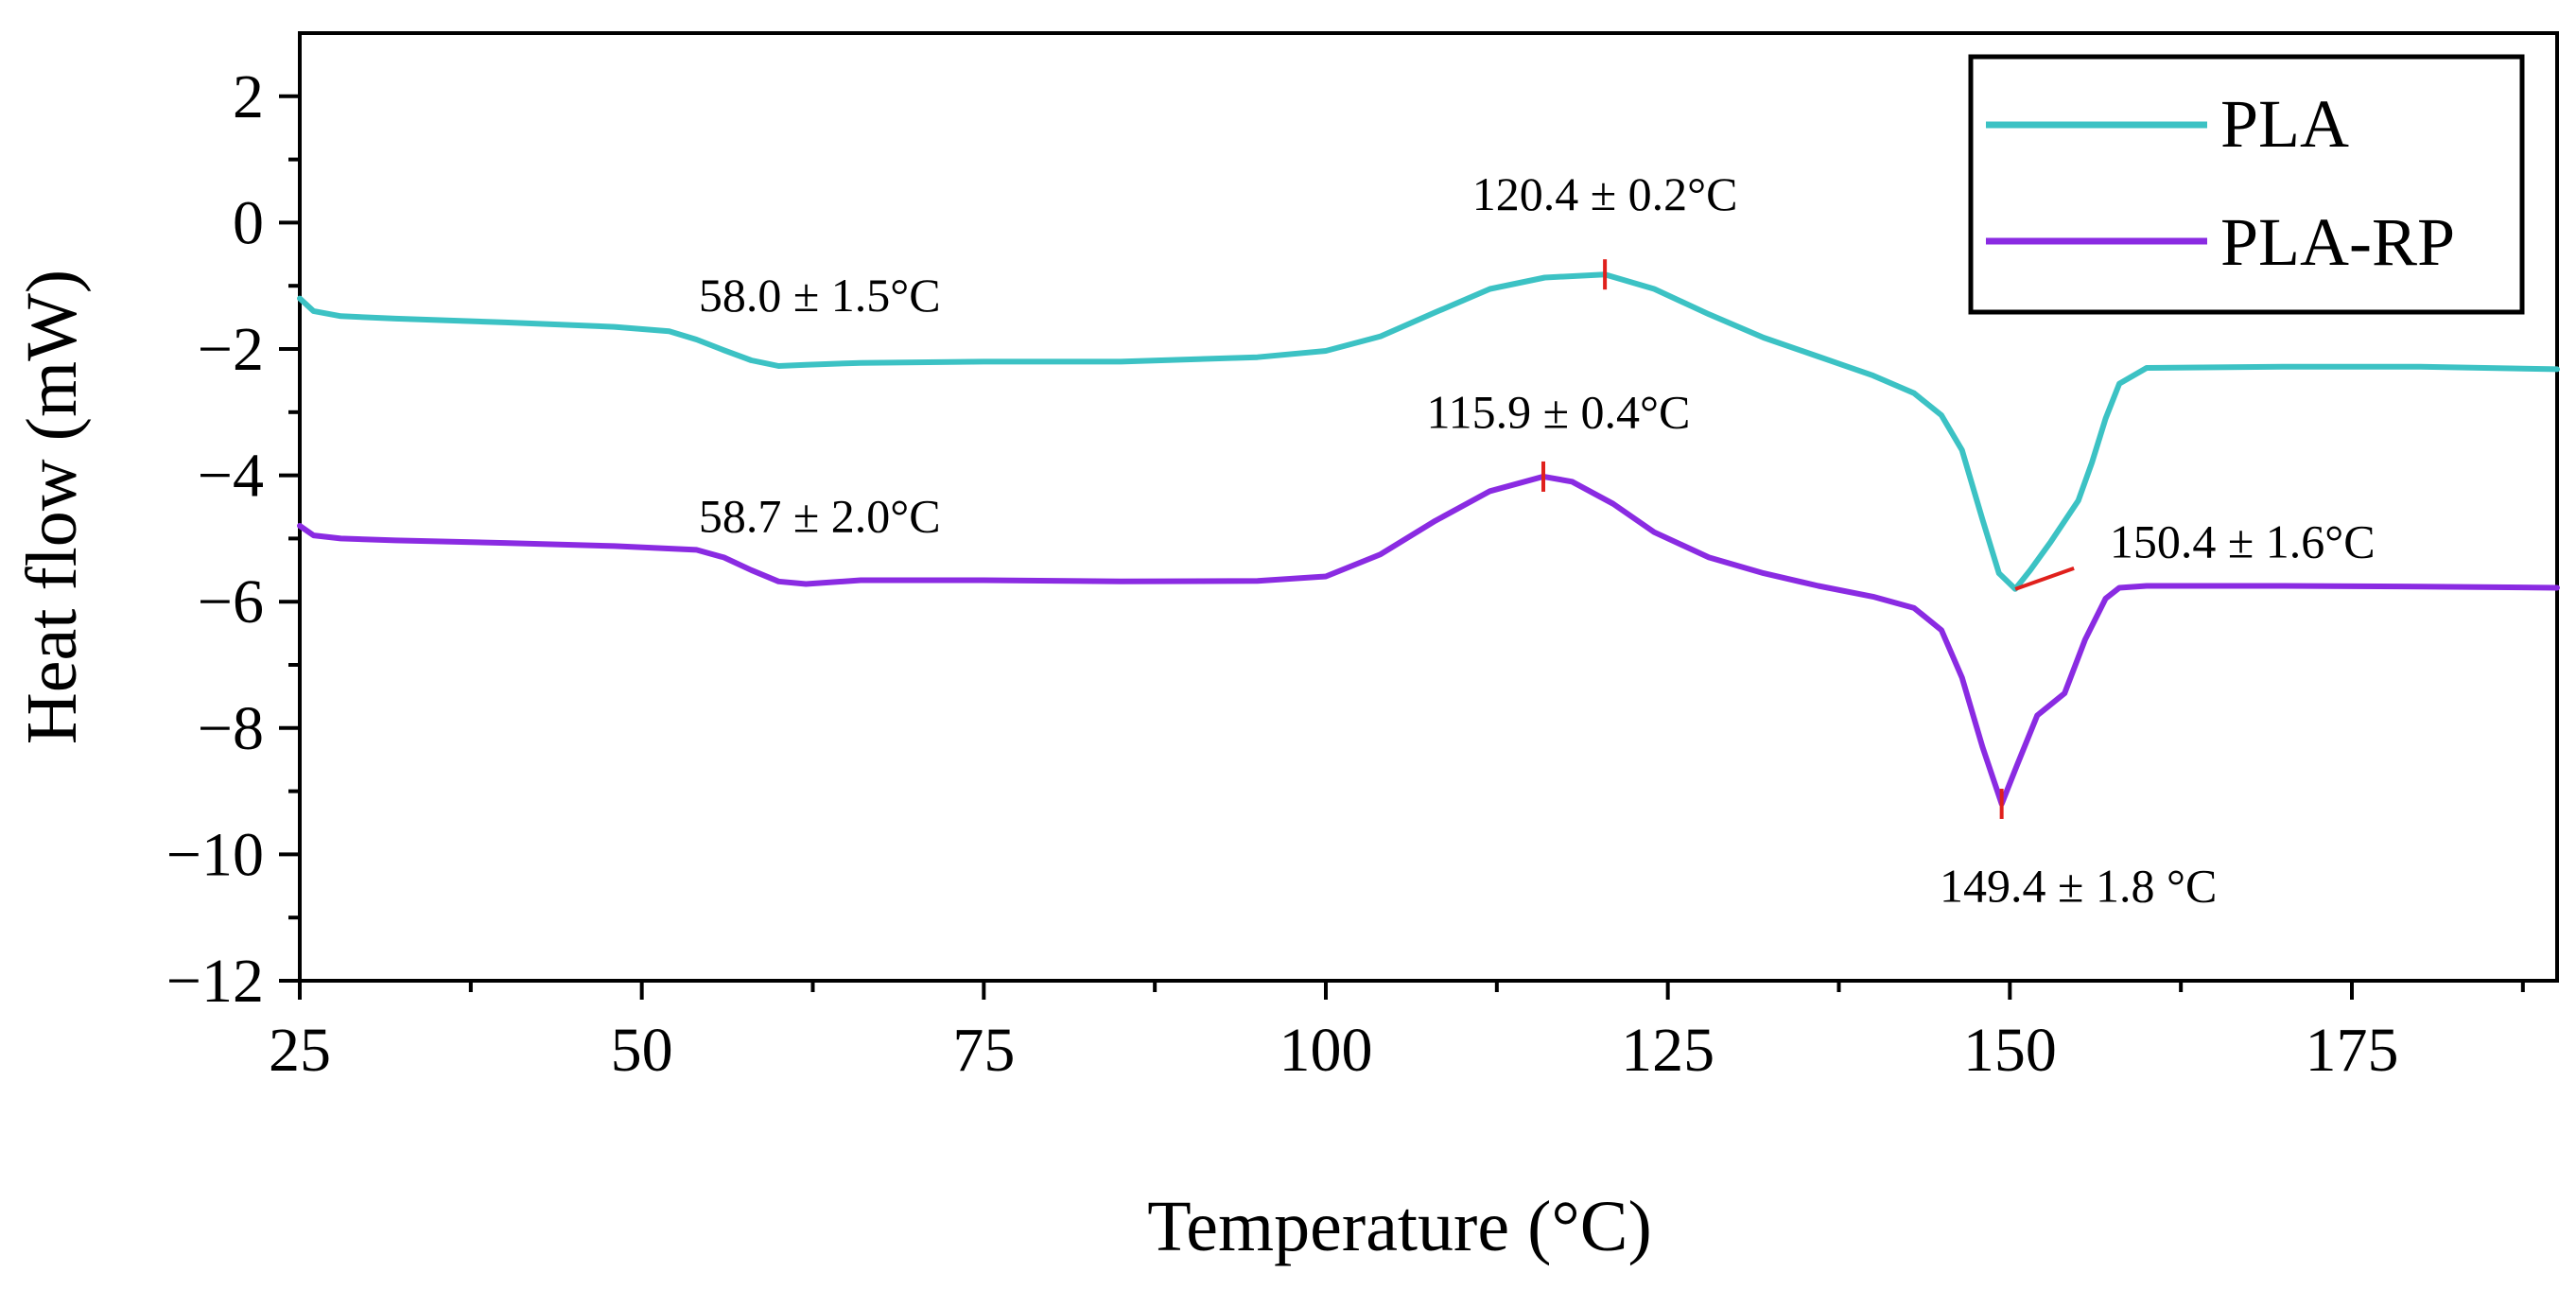 The width and height of the screenshot is (2576, 1290). What do you see at coordinates (300, 1050) in the screenshot?
I see `x-tick-label: 25` at bounding box center [300, 1050].